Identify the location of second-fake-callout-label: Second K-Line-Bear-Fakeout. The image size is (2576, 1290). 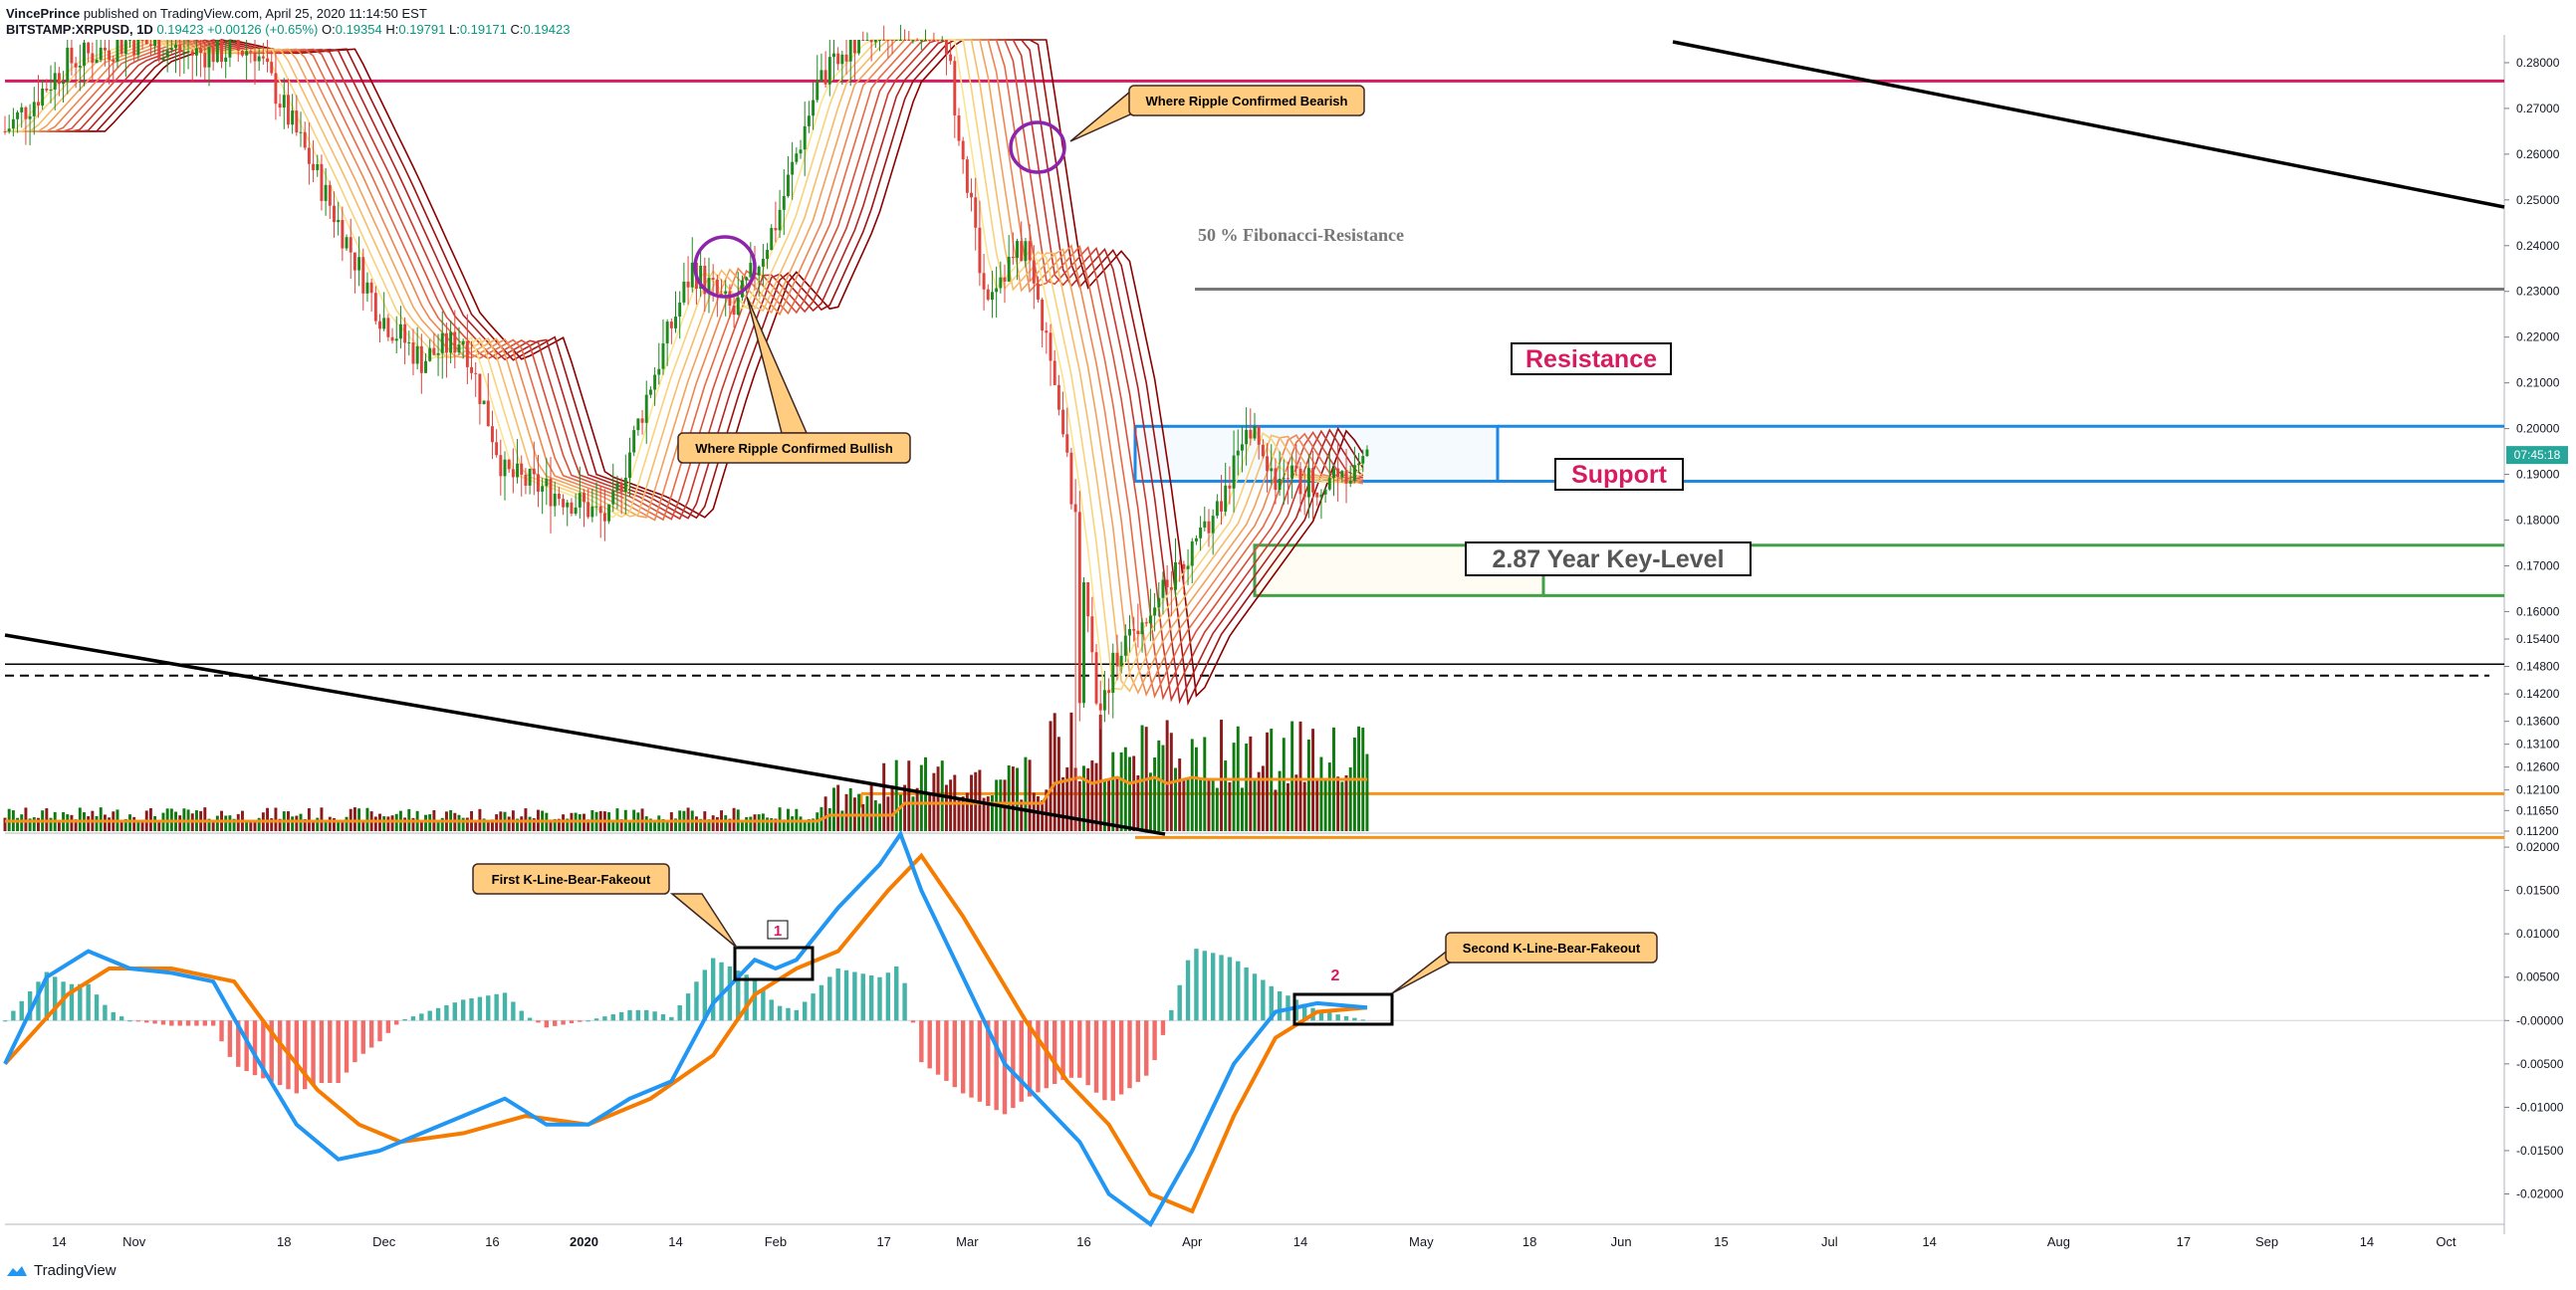
(1552, 949).